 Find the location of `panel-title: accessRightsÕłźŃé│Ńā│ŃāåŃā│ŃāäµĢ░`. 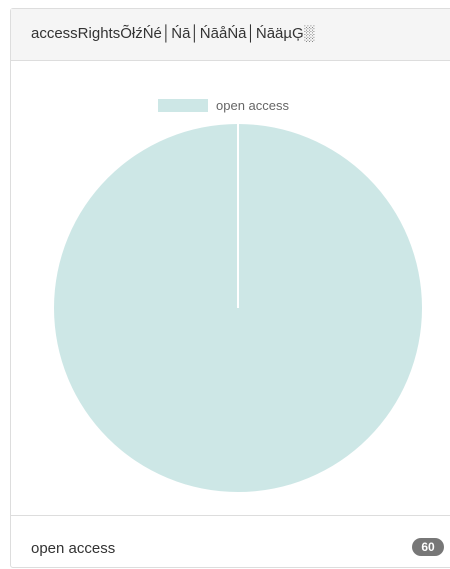

panel-title: accessRightsÕłźŃé│Ńā│ŃāåŃā│ŃāäµĢ░ is located at coordinates (230, 35).